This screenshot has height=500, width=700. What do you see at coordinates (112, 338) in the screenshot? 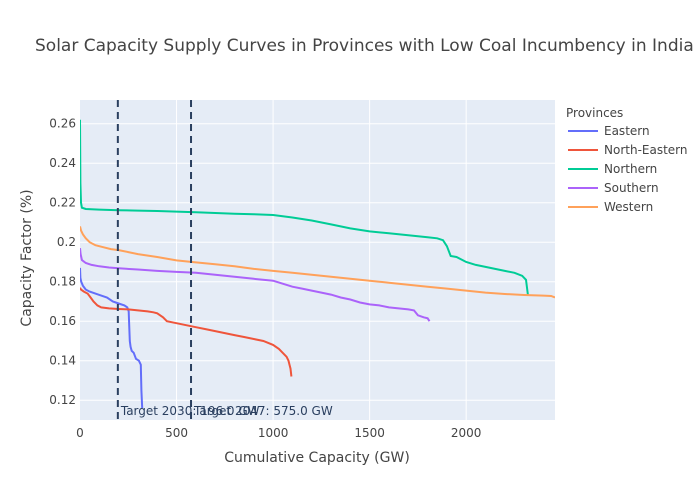
I see `series-line-eastern` at bounding box center [112, 338].